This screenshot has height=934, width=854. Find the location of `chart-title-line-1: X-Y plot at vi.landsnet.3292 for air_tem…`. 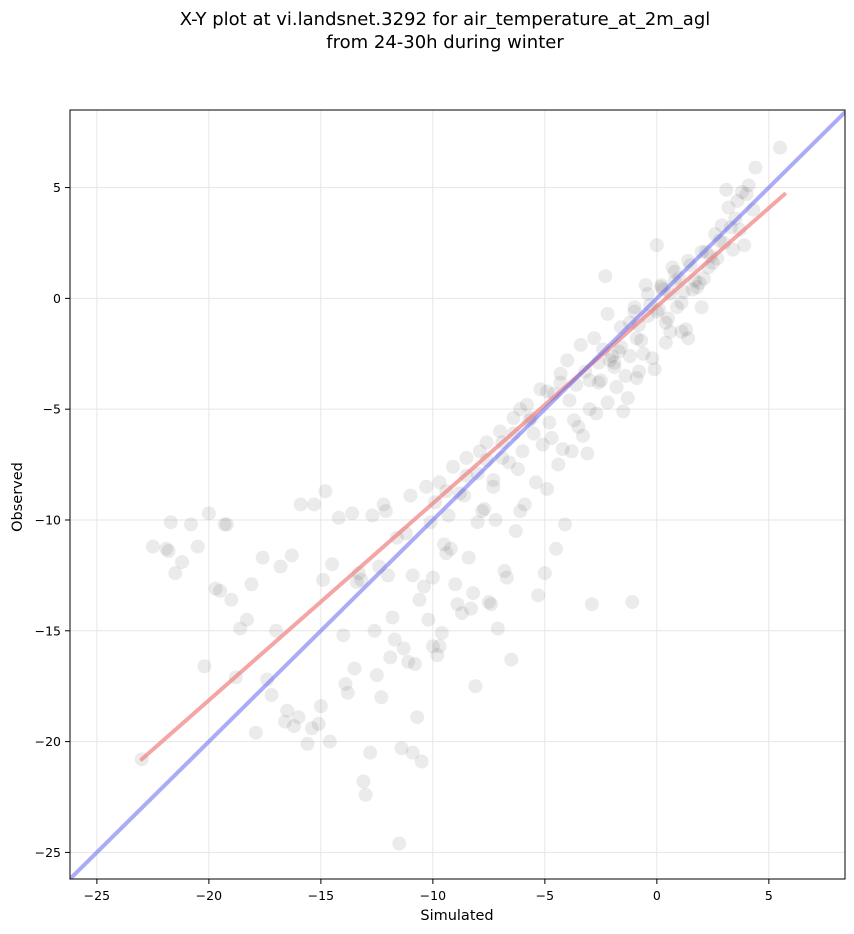

chart-title-line-1: X-Y plot at vi.landsnet.3292 for air_tem… is located at coordinates (445, 19).